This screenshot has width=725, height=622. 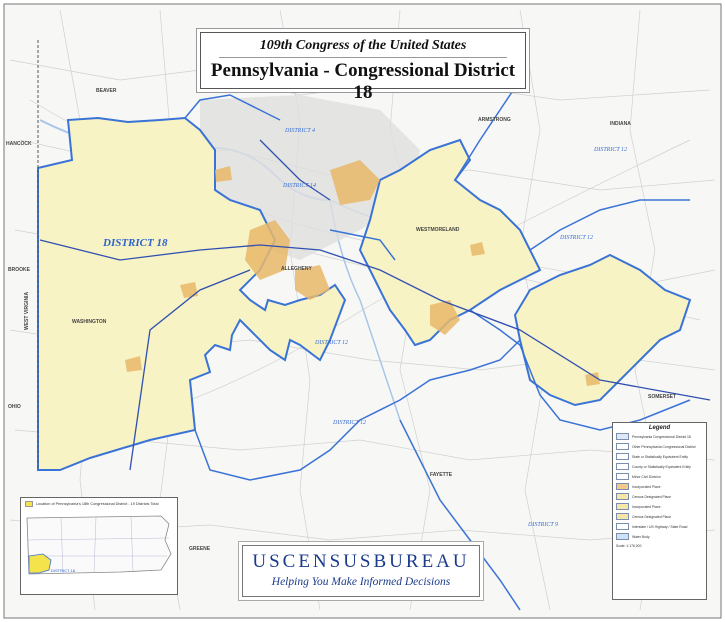 What do you see at coordinates (450, 242) in the screenshot?
I see `district-18-northeast` at bounding box center [450, 242].